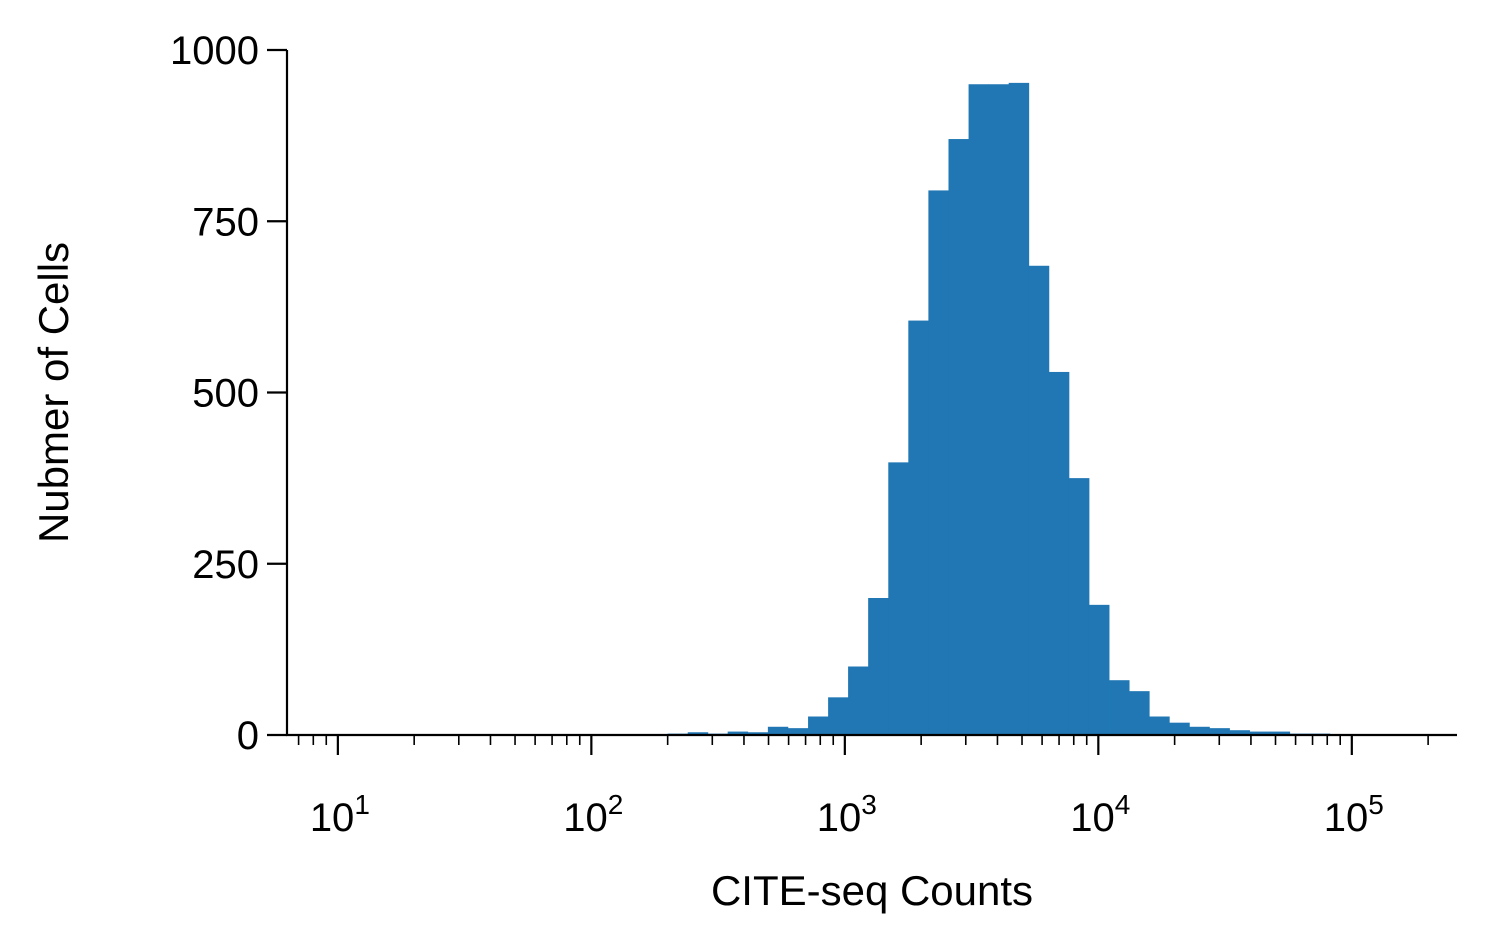  I want to click on y-tick-label-3: 750, so click(225, 222).